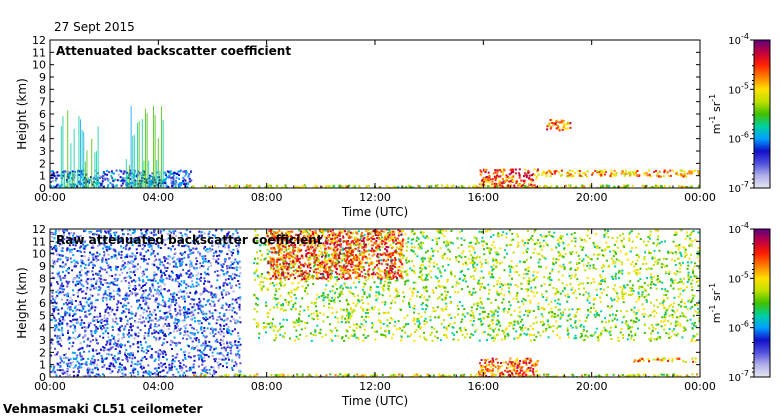 The height and width of the screenshot is (420, 780). Describe the element at coordinates (559, 125) in the screenshot. I see `feature-mid-cloud` at that location.